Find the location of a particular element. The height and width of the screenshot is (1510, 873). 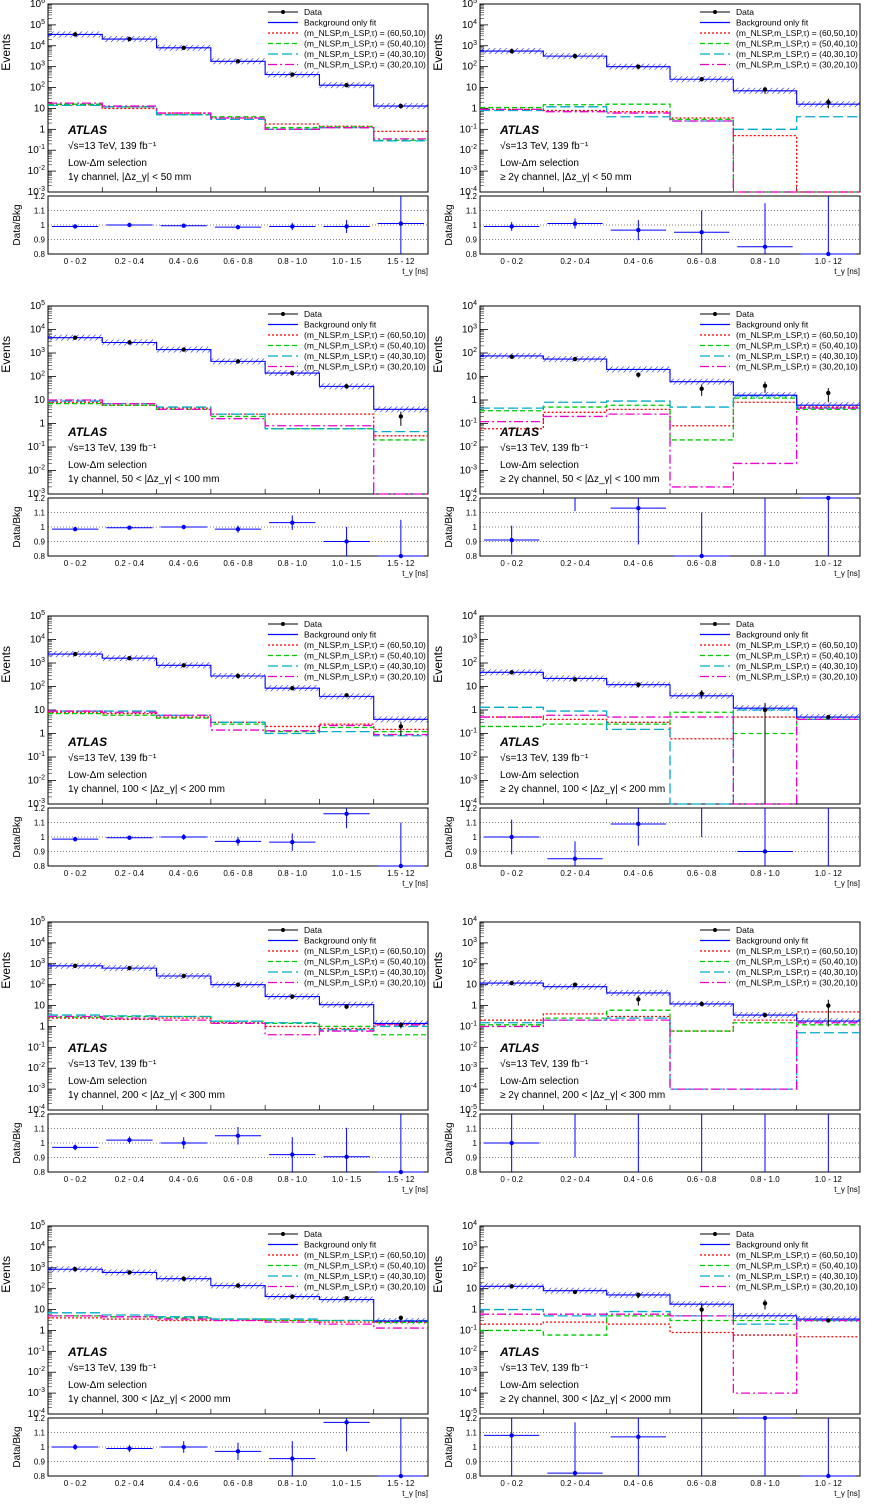

channel-label: 1γ channel, 50 < |Δz_γ| < 100 mm is located at coordinates (143, 479).